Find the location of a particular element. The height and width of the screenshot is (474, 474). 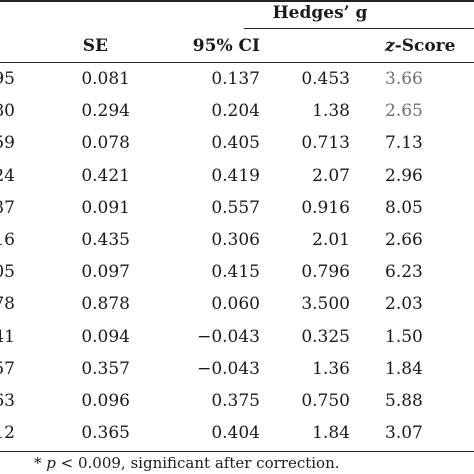

row-z-score-cell: 6.23 is located at coordinates (404, 272).